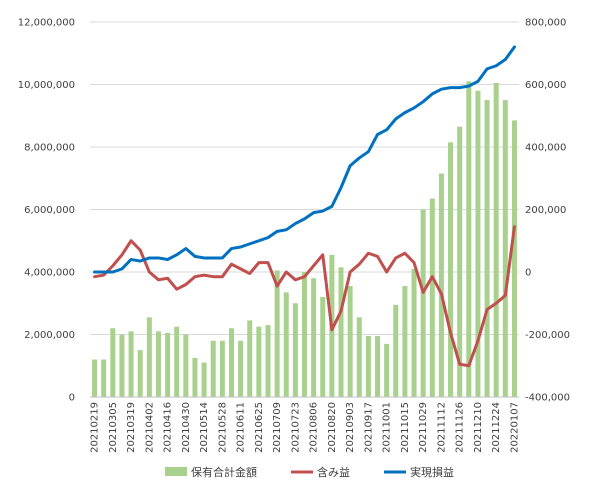 The image size is (600, 500). Describe the element at coordinates (46, 85) in the screenshot. I see `y-left-tick-label: 10,000,000` at that location.